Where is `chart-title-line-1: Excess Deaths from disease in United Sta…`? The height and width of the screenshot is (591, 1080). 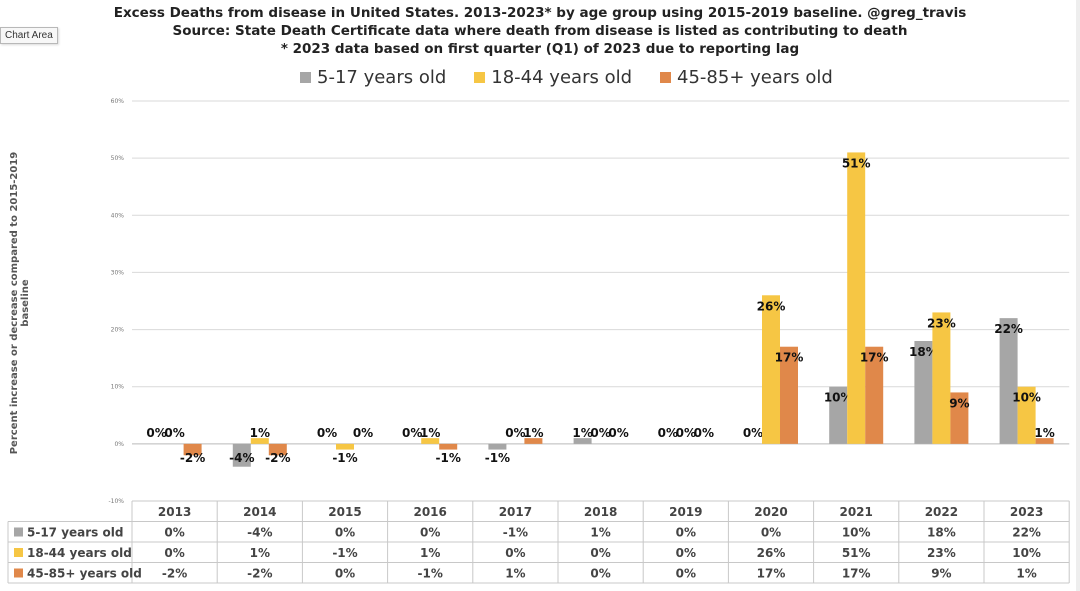 chart-title-line-1: Excess Deaths from disease in United Sta… is located at coordinates (540, 13).